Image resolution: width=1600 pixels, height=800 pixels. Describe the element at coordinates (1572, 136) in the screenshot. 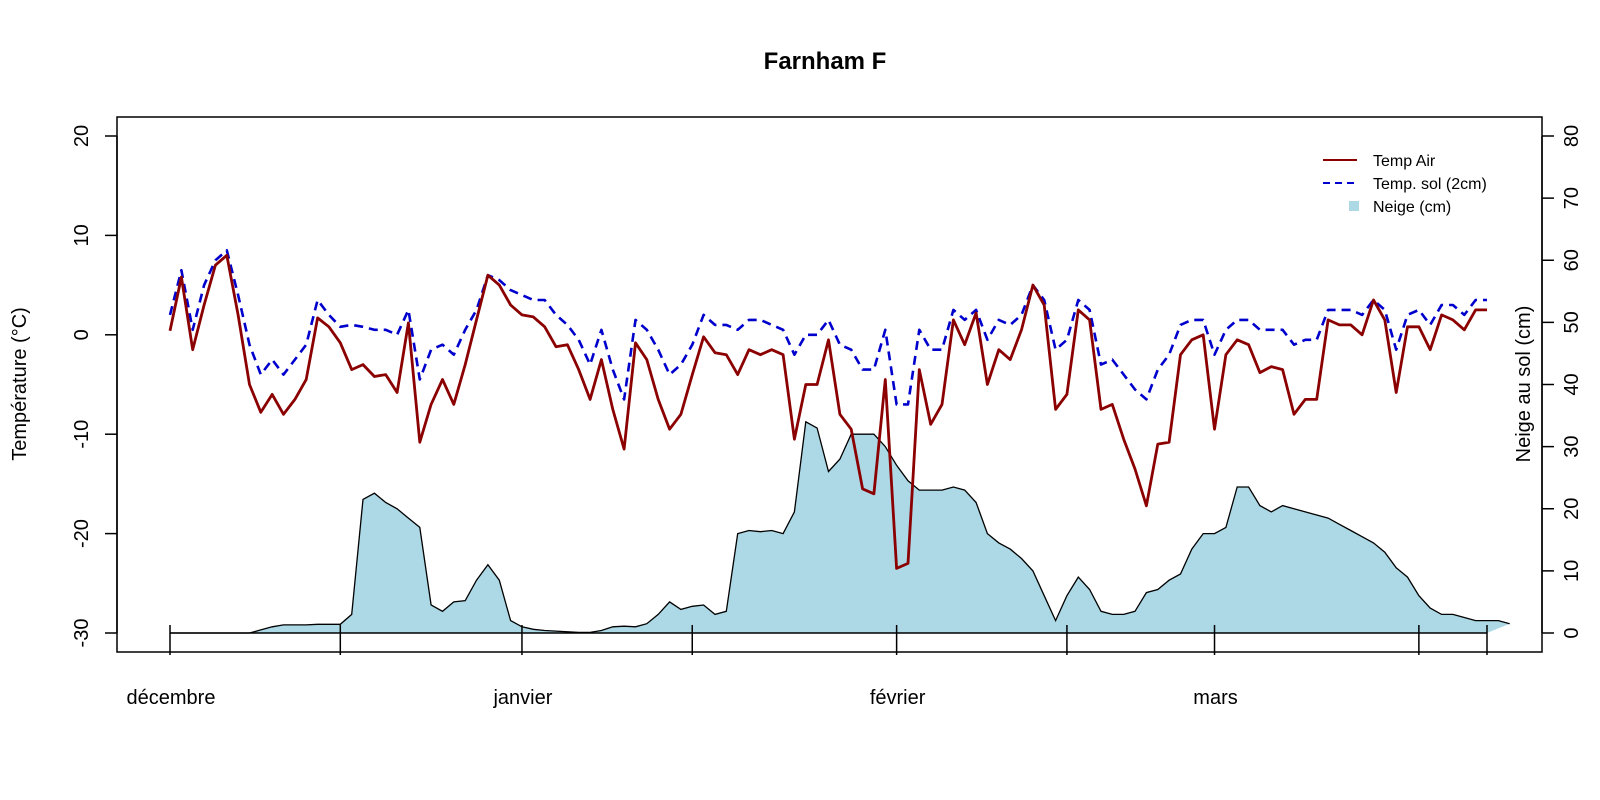

I see `right-tick-label: 80` at that location.